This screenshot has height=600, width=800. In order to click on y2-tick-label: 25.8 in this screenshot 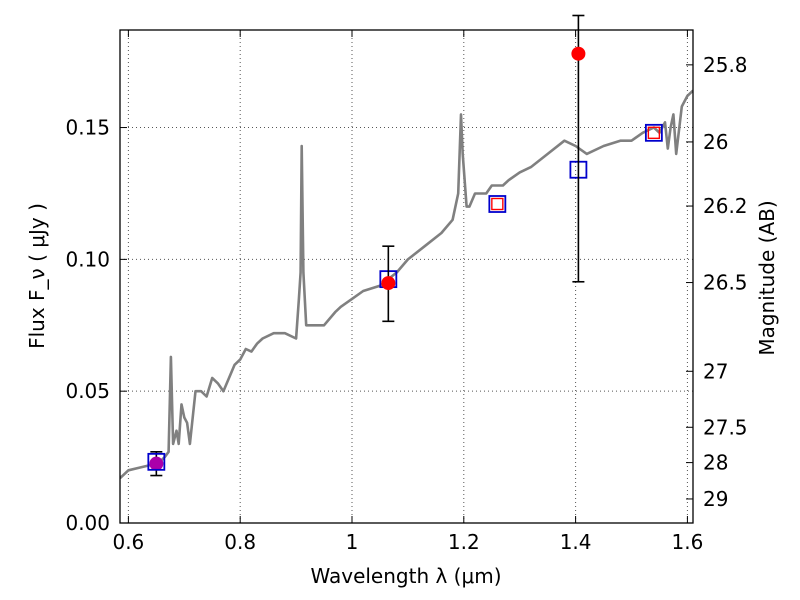, I will do `click(725, 65)`.